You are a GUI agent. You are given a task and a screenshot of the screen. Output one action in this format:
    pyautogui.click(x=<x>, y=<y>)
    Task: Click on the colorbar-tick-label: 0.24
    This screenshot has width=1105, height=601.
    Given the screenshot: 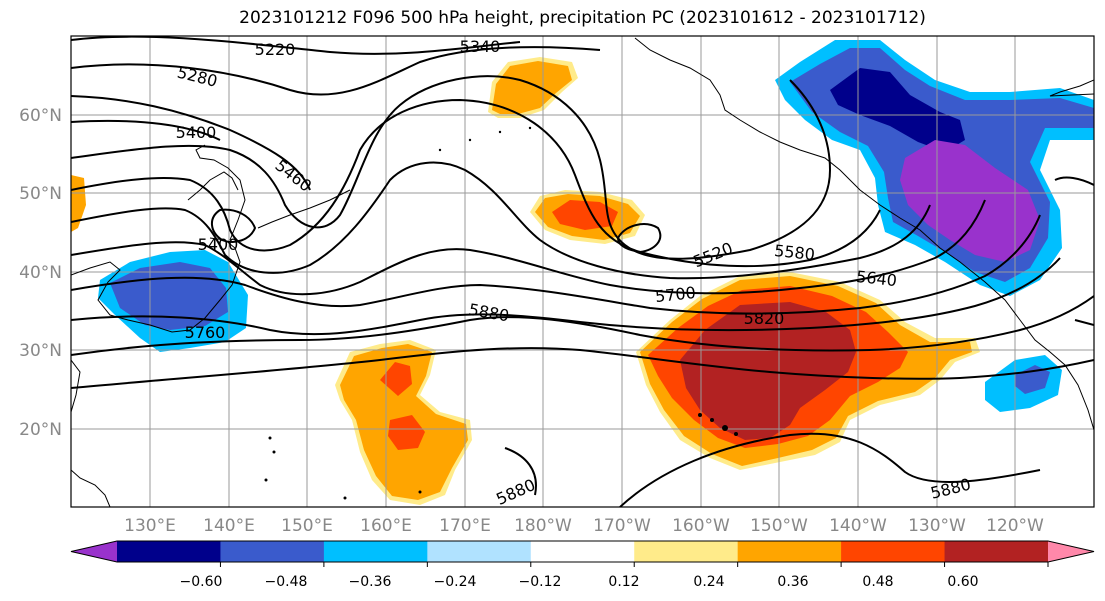 What is the action you would take?
    pyautogui.click(x=708, y=582)
    